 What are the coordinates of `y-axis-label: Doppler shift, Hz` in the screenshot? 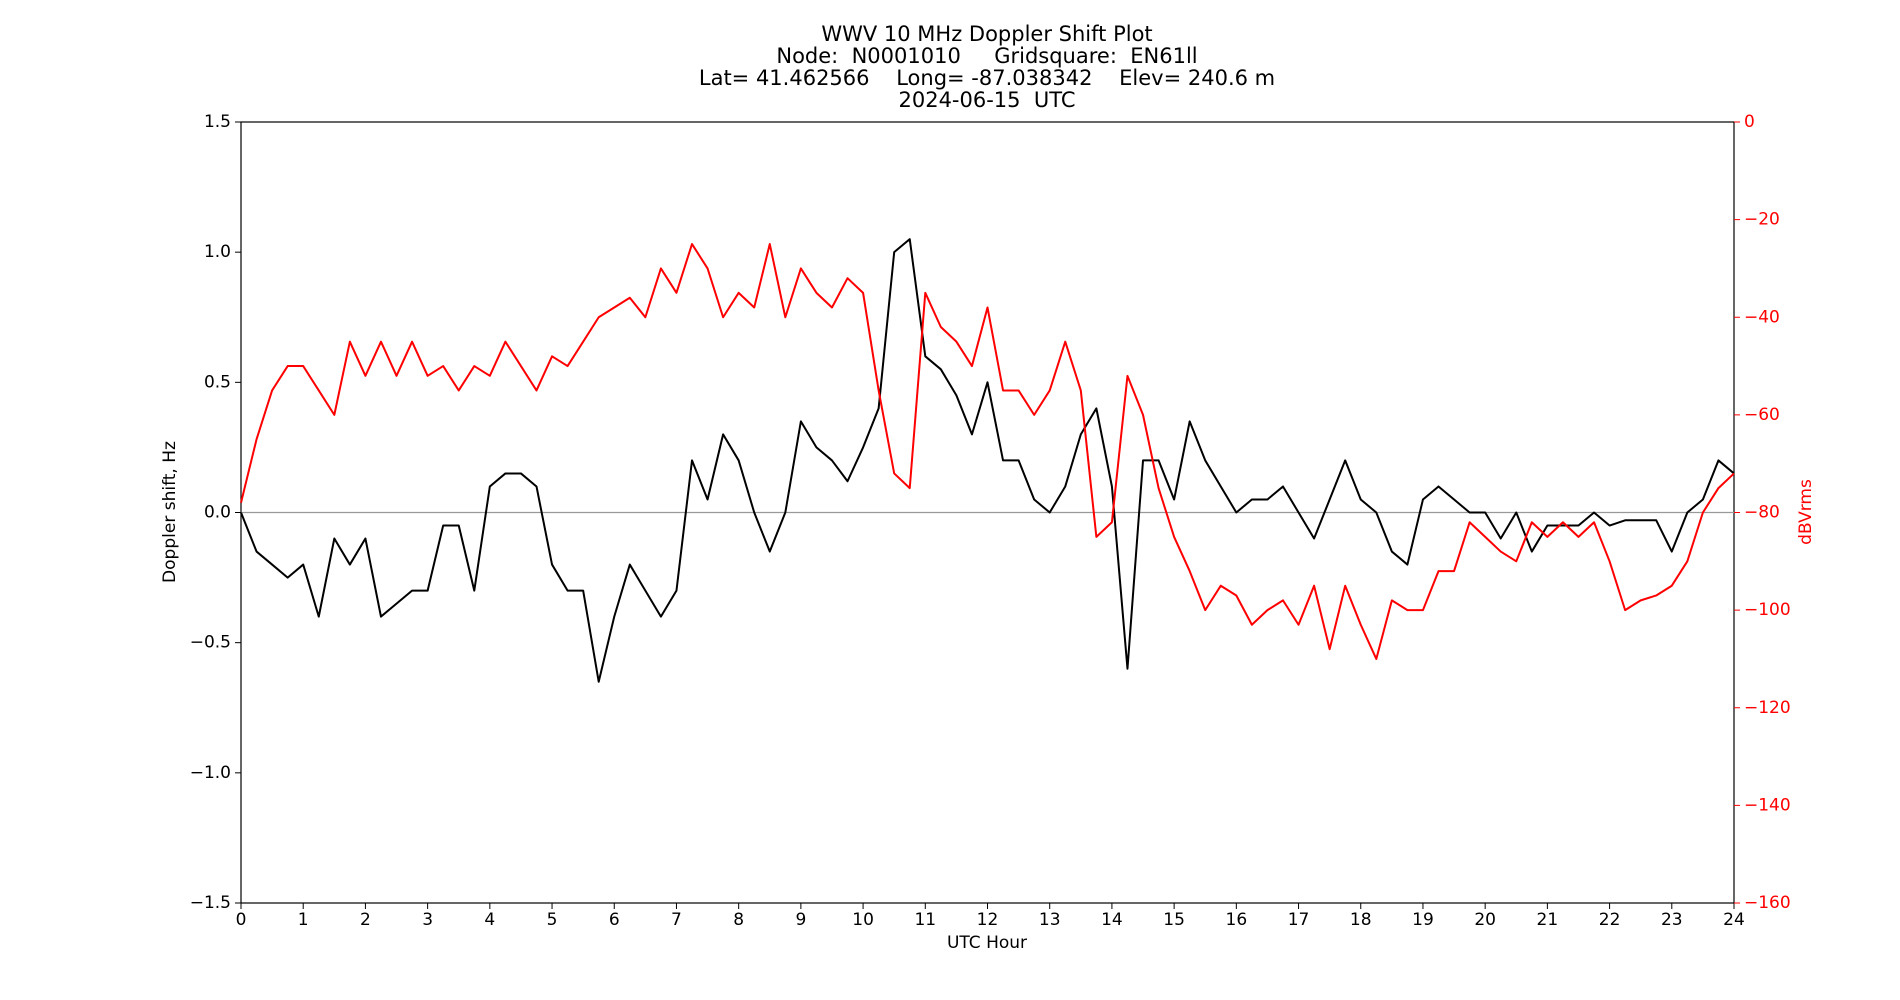 It's located at (170, 512).